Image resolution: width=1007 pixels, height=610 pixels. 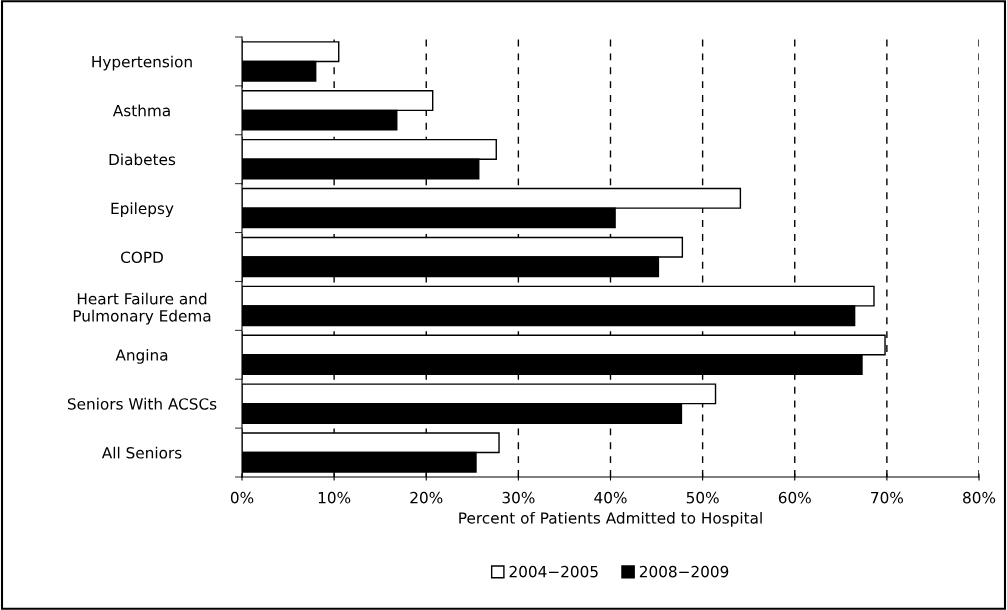 What do you see at coordinates (141, 452) in the screenshot?
I see `y-tick-label: All Seniors` at bounding box center [141, 452].